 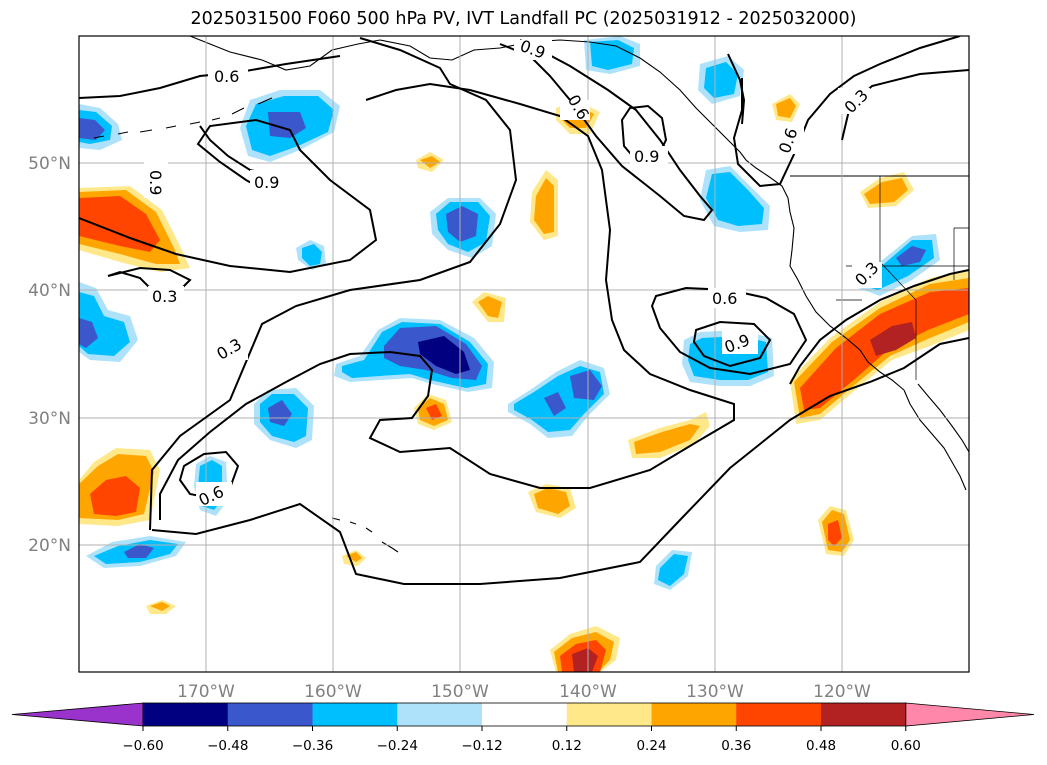 I want to click on contour-0.9-main, so click(x=606, y=130).